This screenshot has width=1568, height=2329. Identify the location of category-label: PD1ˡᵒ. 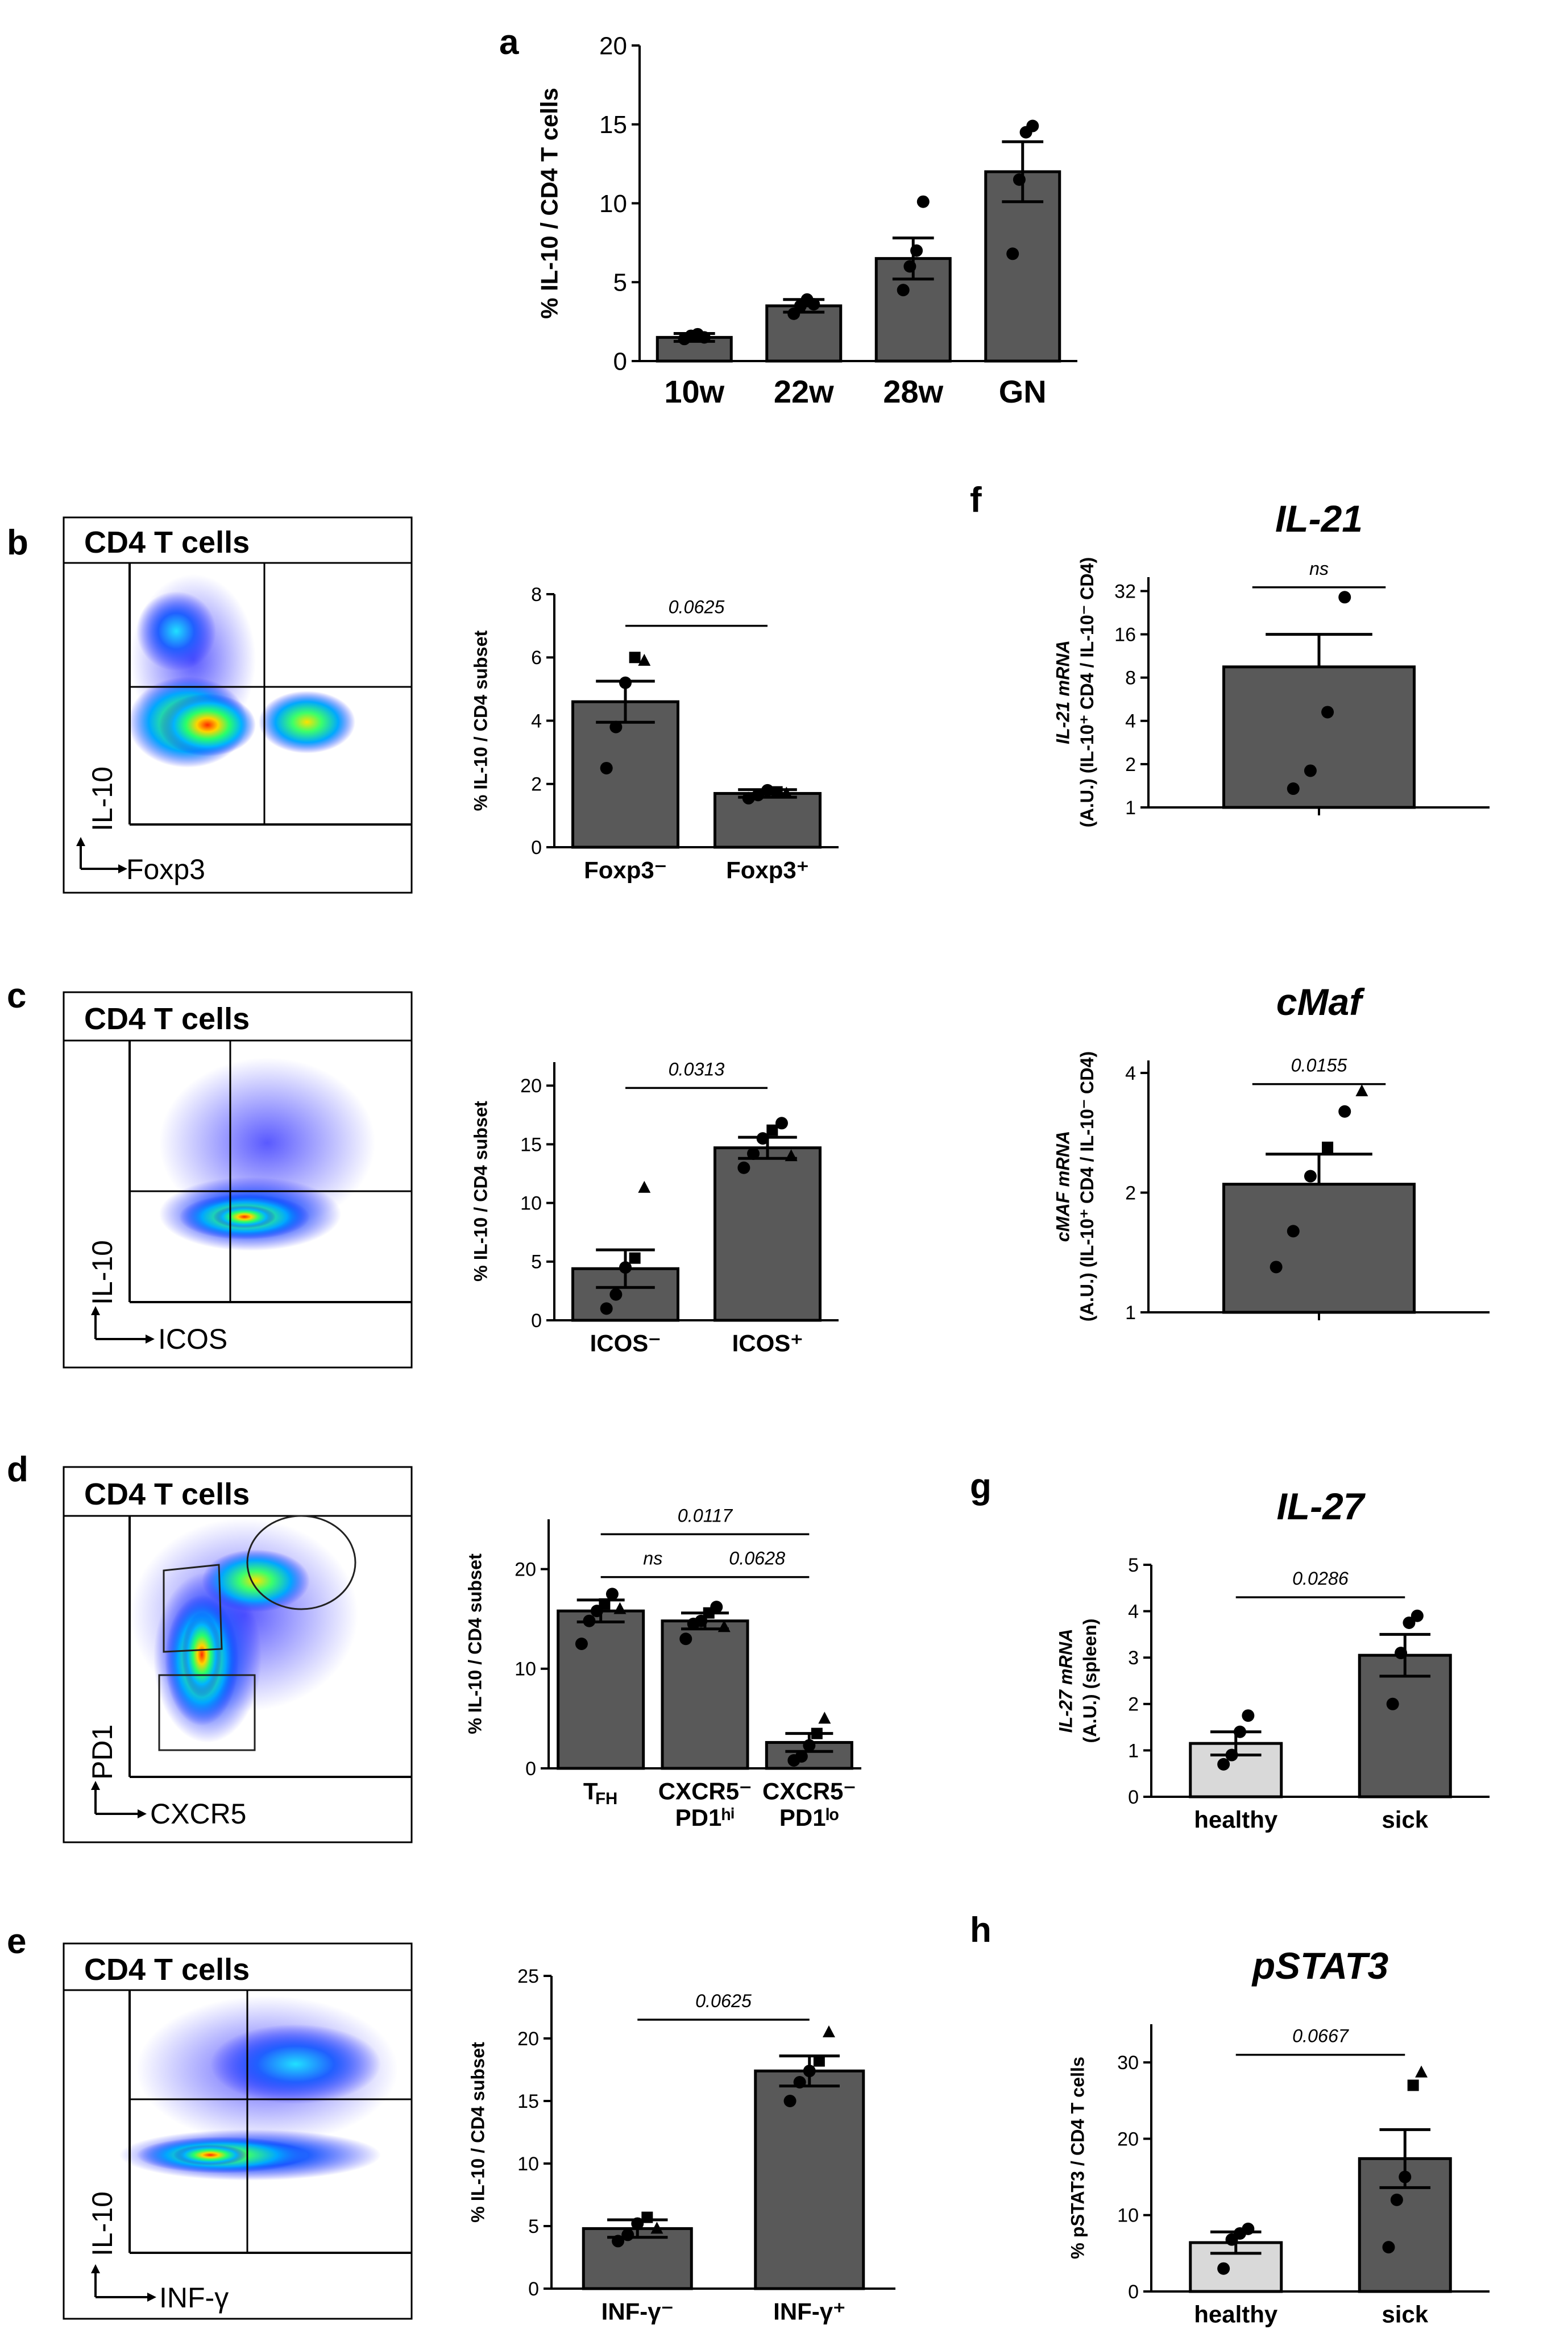
(809, 1817).